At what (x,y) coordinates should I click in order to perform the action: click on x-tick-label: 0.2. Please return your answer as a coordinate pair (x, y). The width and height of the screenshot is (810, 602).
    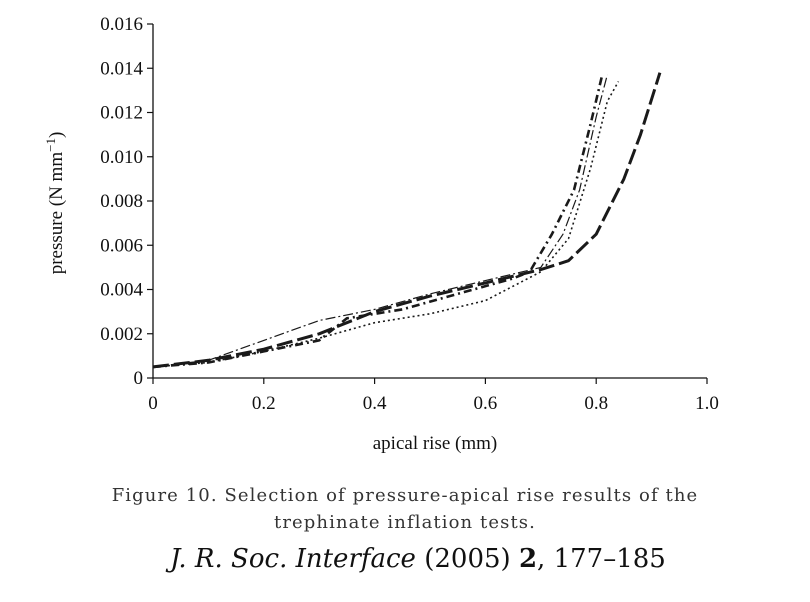
    Looking at the image, I should click on (264, 403).